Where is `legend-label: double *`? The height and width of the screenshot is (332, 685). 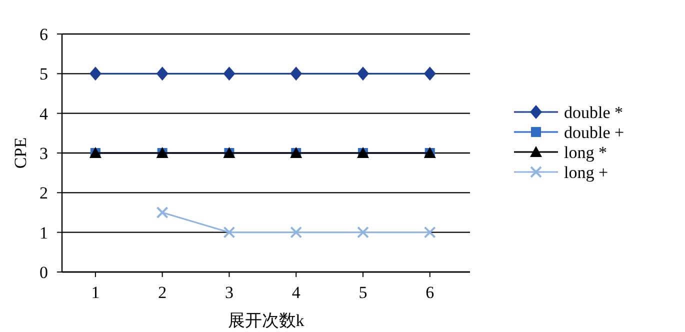
legend-label: double * is located at coordinates (594, 112).